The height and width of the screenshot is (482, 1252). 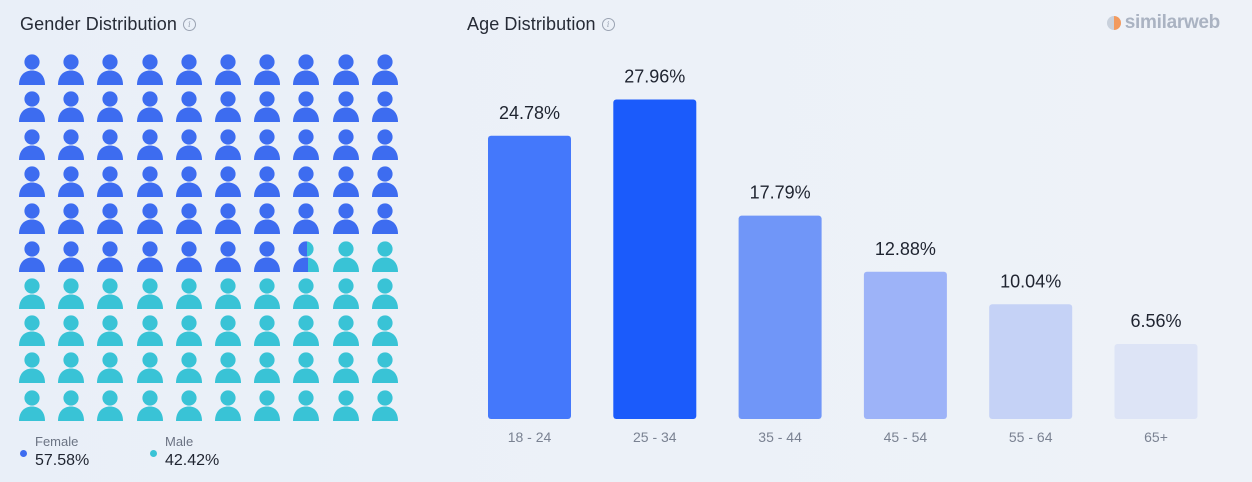 What do you see at coordinates (1172, 22) in the screenshot?
I see `brand-name: similarweb` at bounding box center [1172, 22].